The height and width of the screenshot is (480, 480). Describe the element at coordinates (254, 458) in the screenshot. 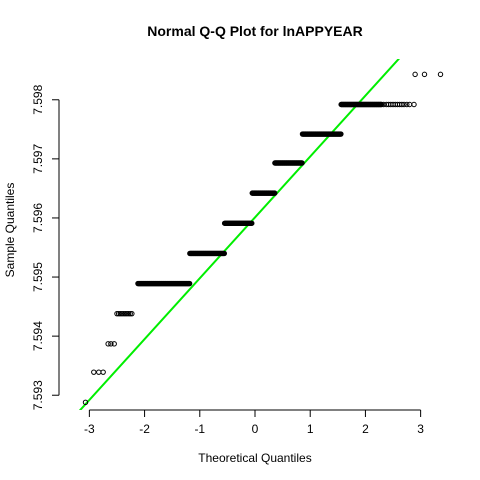

I see `x-axis-label: Theoretical Quantiles` at that location.